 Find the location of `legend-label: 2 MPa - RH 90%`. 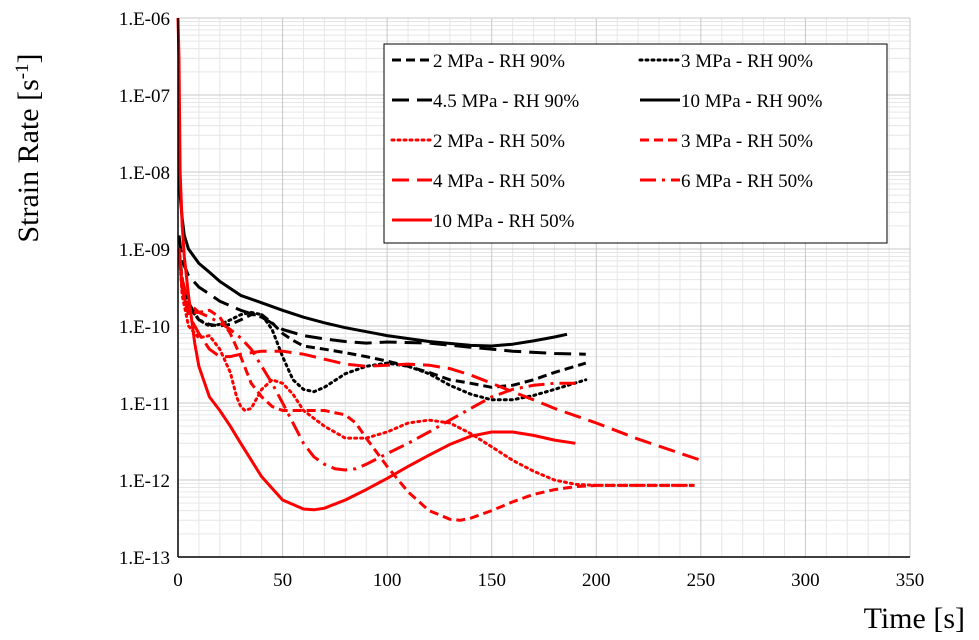

legend-label: 2 MPa - RH 90% is located at coordinates (499, 61).